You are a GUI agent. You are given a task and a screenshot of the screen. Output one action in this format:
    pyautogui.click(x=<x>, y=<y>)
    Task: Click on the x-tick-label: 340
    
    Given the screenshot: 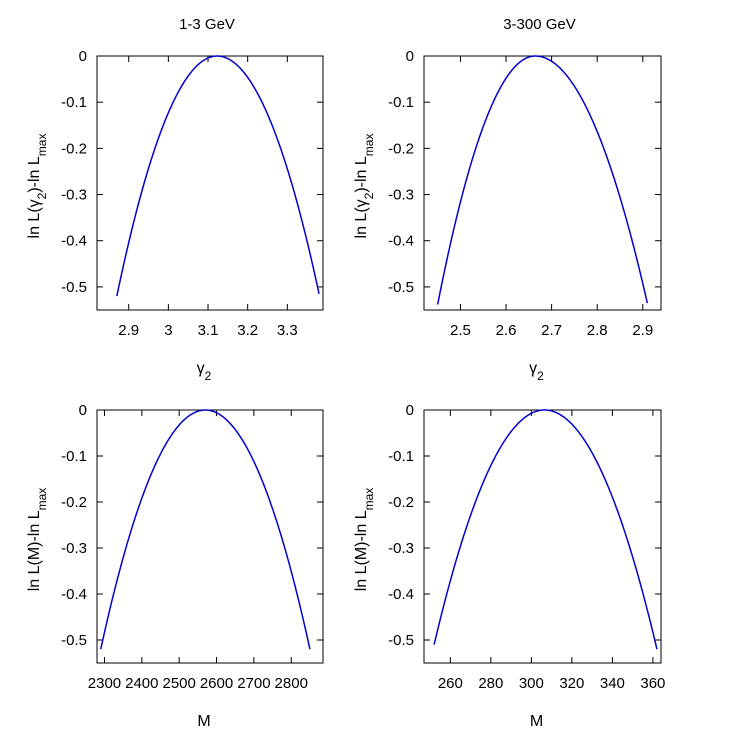 What is the action you would take?
    pyautogui.click(x=612, y=683)
    